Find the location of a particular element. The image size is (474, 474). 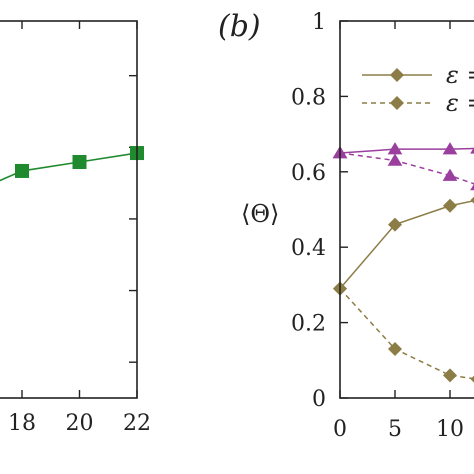

panel-b-x-tick-label: 10 is located at coordinates (450, 429).